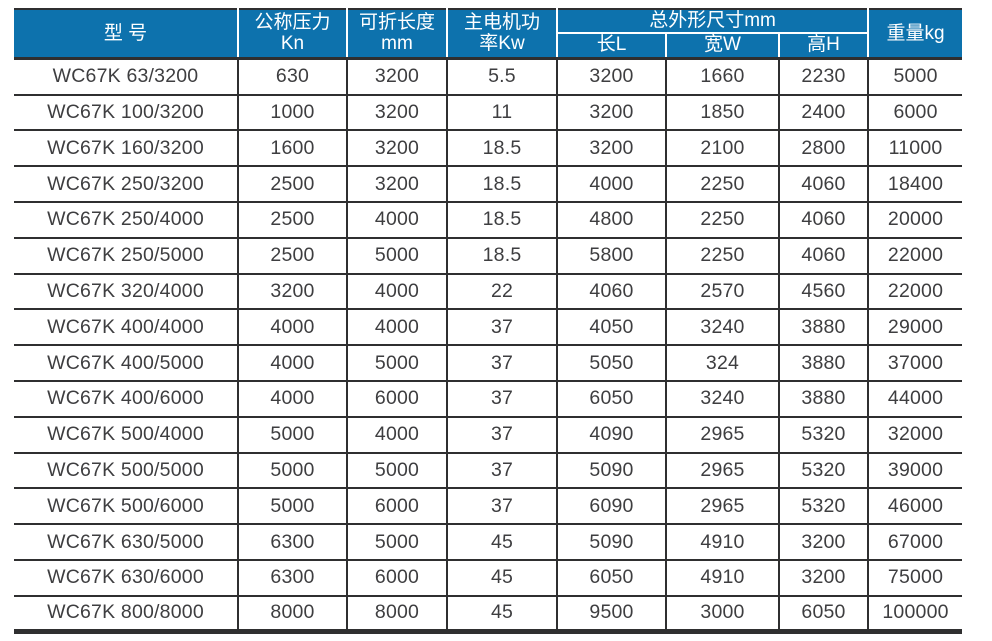 The image size is (992, 641). Describe the element at coordinates (915, 291) in the screenshot. I see `cell-weight-kg: 22000` at that location.